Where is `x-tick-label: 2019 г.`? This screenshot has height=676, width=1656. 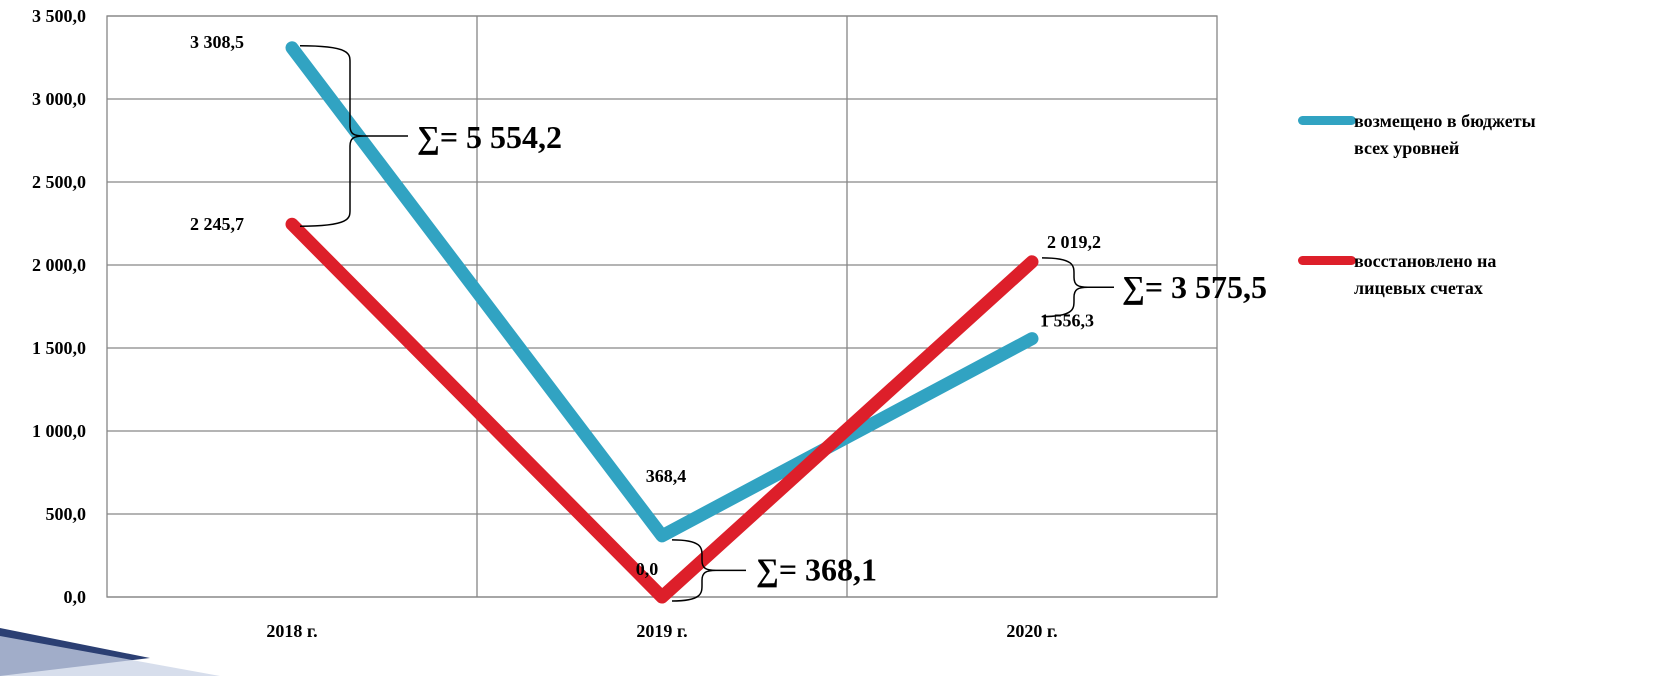 x-tick-label: 2019 г. is located at coordinates (661, 631).